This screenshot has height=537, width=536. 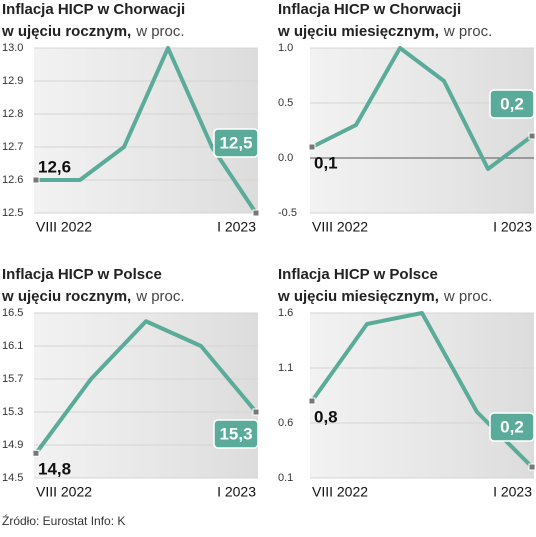 I want to click on y-tick-label: 13.0, so click(x=12, y=48).